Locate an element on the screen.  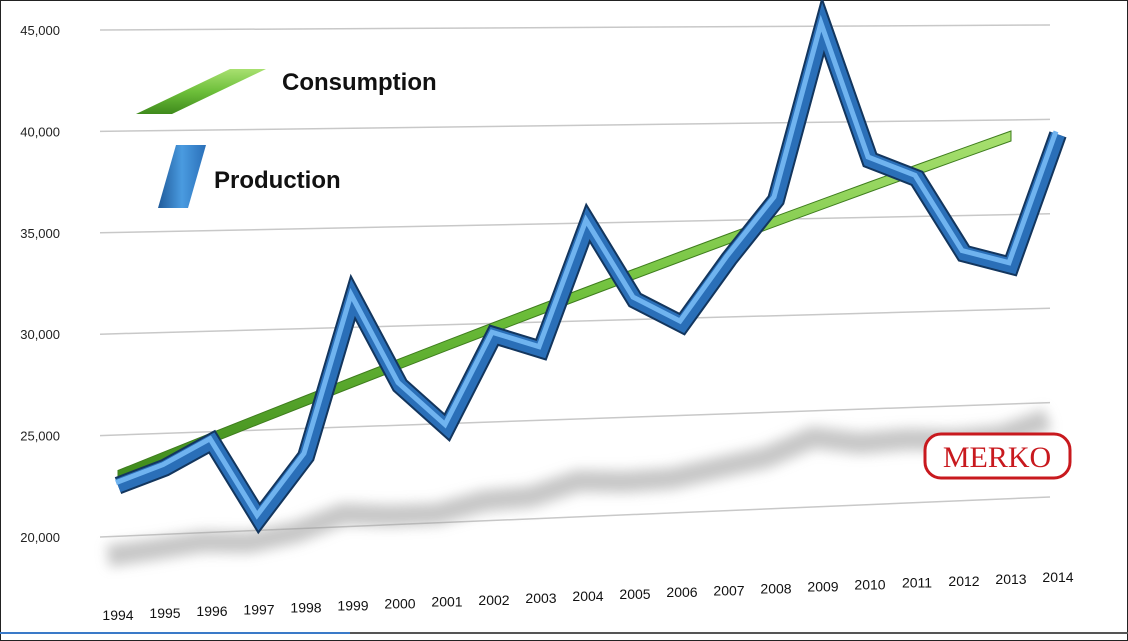
x-tick-label: 2012 is located at coordinates (963, 581).